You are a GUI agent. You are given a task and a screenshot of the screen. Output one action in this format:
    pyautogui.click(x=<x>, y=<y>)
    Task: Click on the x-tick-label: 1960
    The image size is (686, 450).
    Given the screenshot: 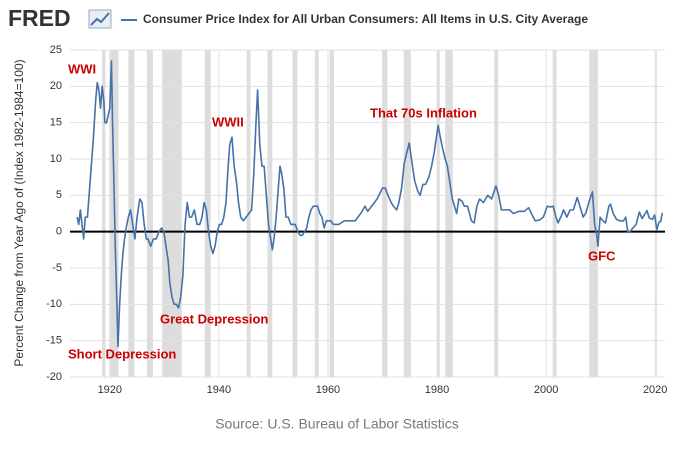 What is the action you would take?
    pyautogui.click(x=328, y=390)
    